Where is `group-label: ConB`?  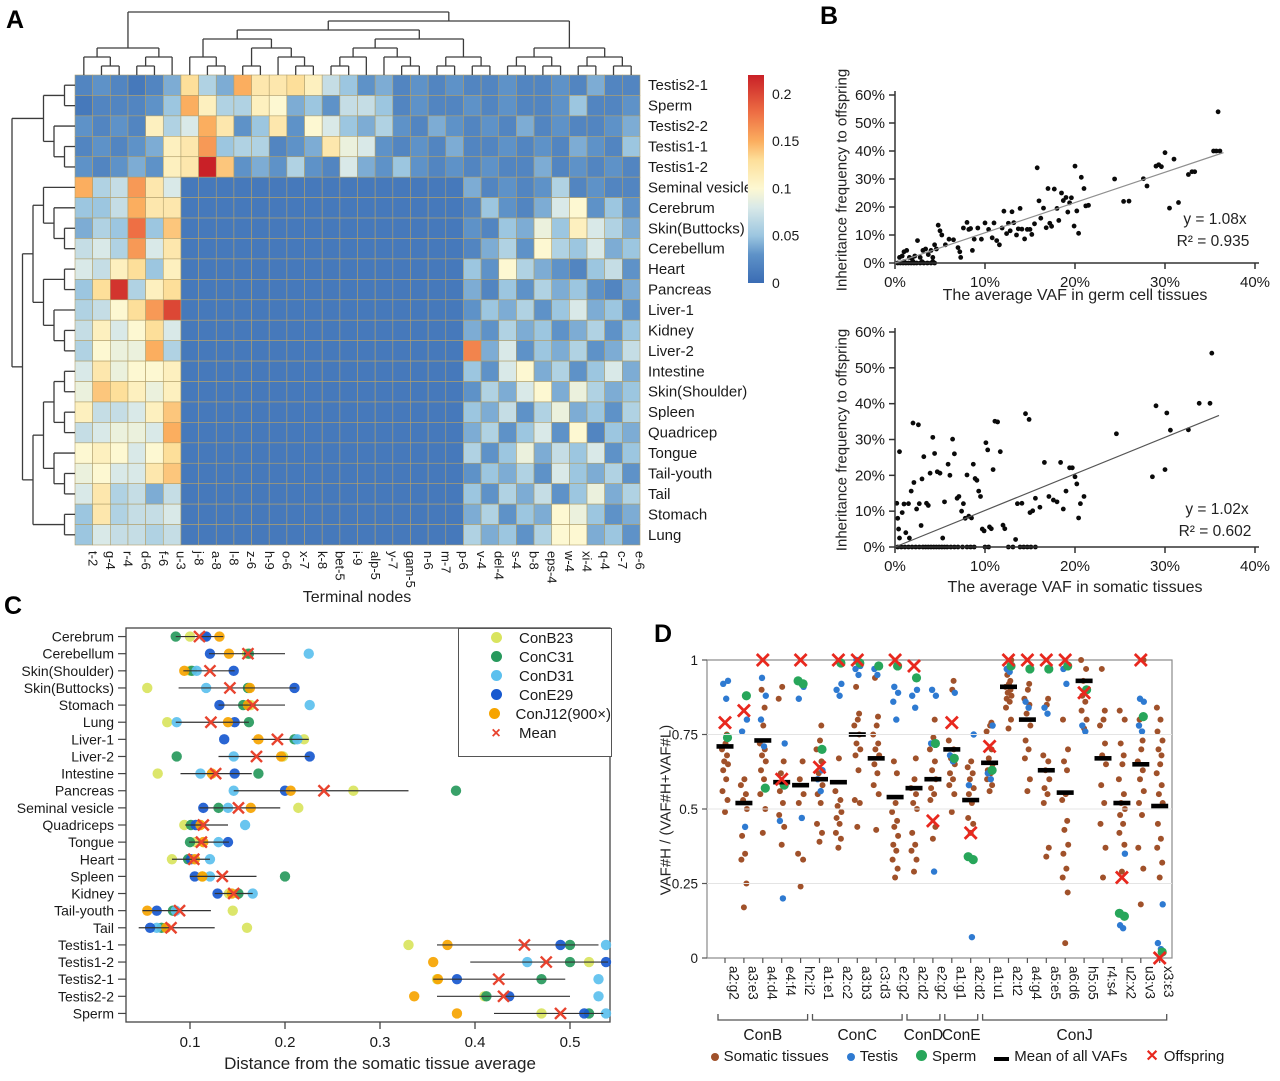
group-label: ConB is located at coordinates (762, 1035).